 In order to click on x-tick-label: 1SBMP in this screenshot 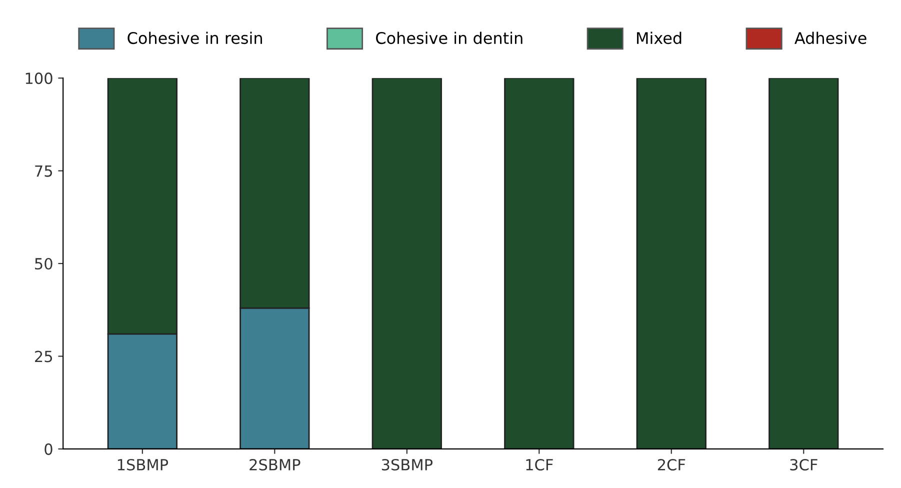, I will do `click(143, 464)`.